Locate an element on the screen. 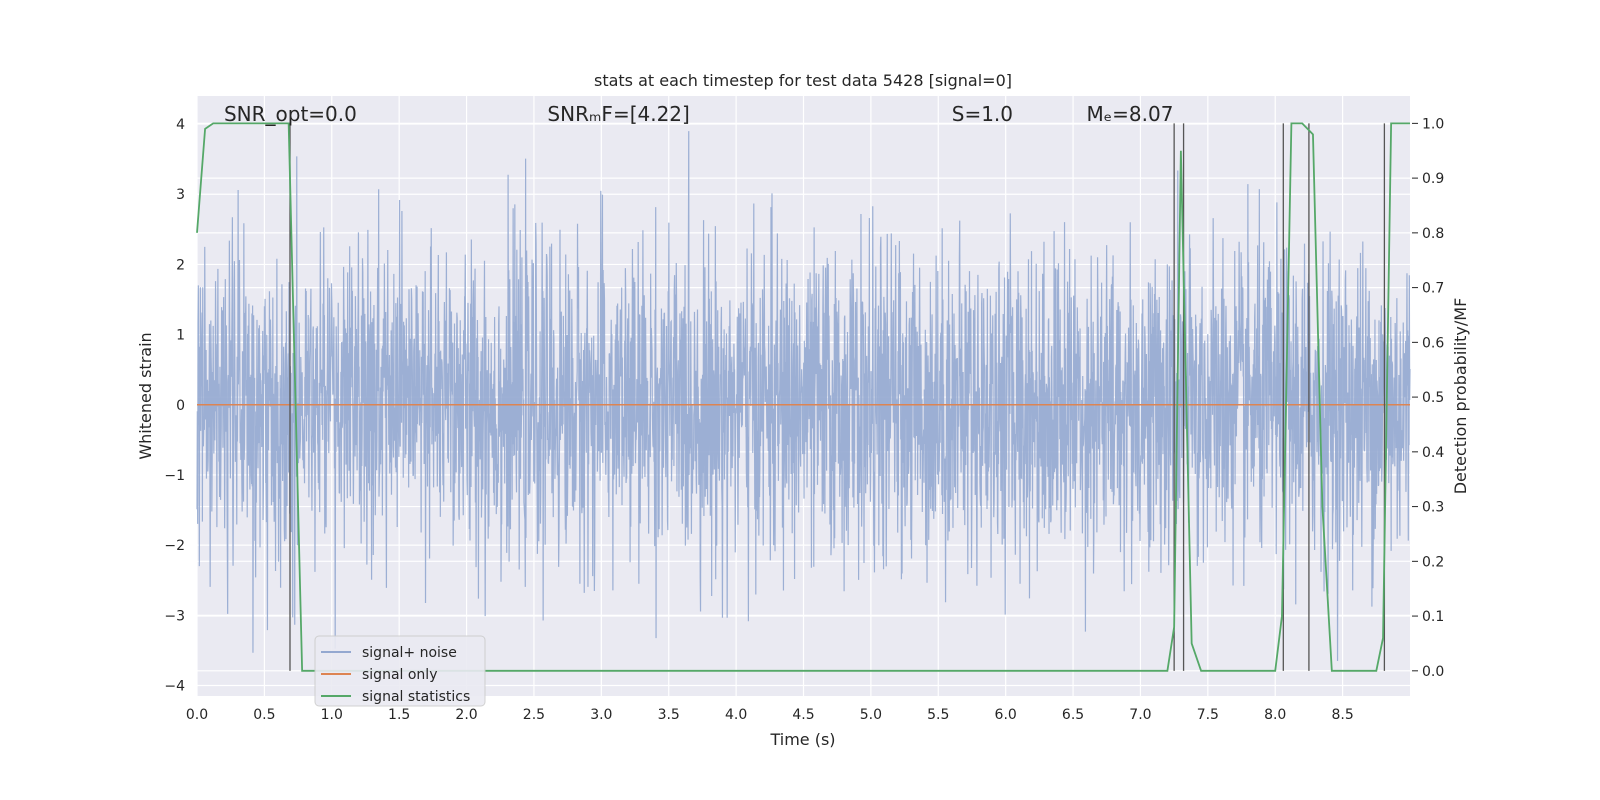 The width and height of the screenshot is (1600, 800). y-tick-label: 2 is located at coordinates (180, 265).